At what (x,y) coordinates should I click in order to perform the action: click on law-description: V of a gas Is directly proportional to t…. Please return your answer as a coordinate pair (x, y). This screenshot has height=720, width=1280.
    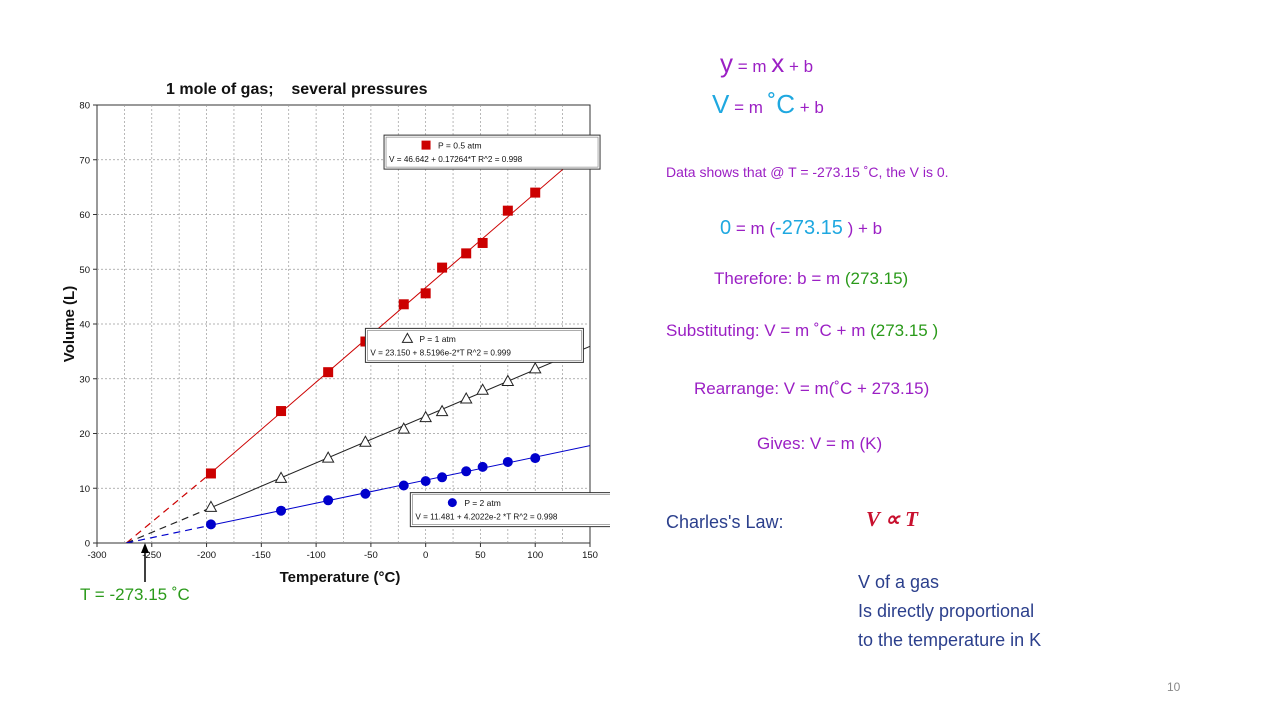
    Looking at the image, I should click on (949, 611).